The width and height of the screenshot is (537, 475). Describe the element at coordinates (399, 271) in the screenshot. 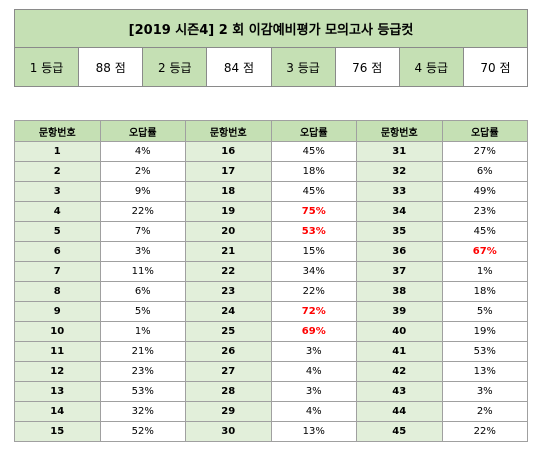

I see `question-number-cell: 37` at that location.